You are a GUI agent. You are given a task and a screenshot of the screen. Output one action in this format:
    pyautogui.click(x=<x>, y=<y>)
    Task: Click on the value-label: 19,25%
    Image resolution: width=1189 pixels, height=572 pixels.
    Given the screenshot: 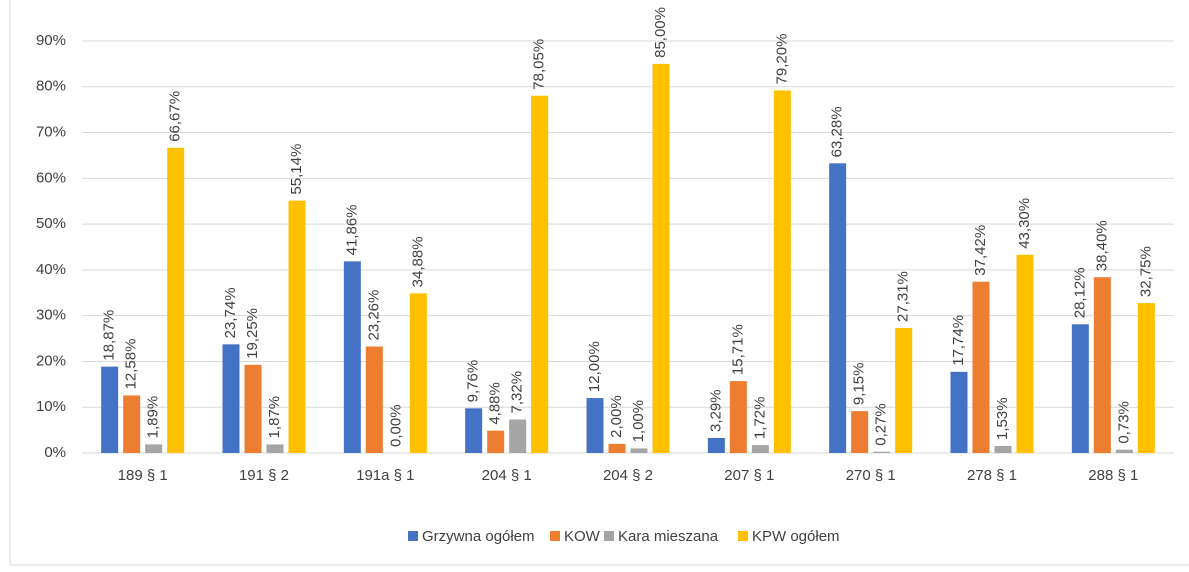 What is the action you would take?
    pyautogui.click(x=252, y=333)
    